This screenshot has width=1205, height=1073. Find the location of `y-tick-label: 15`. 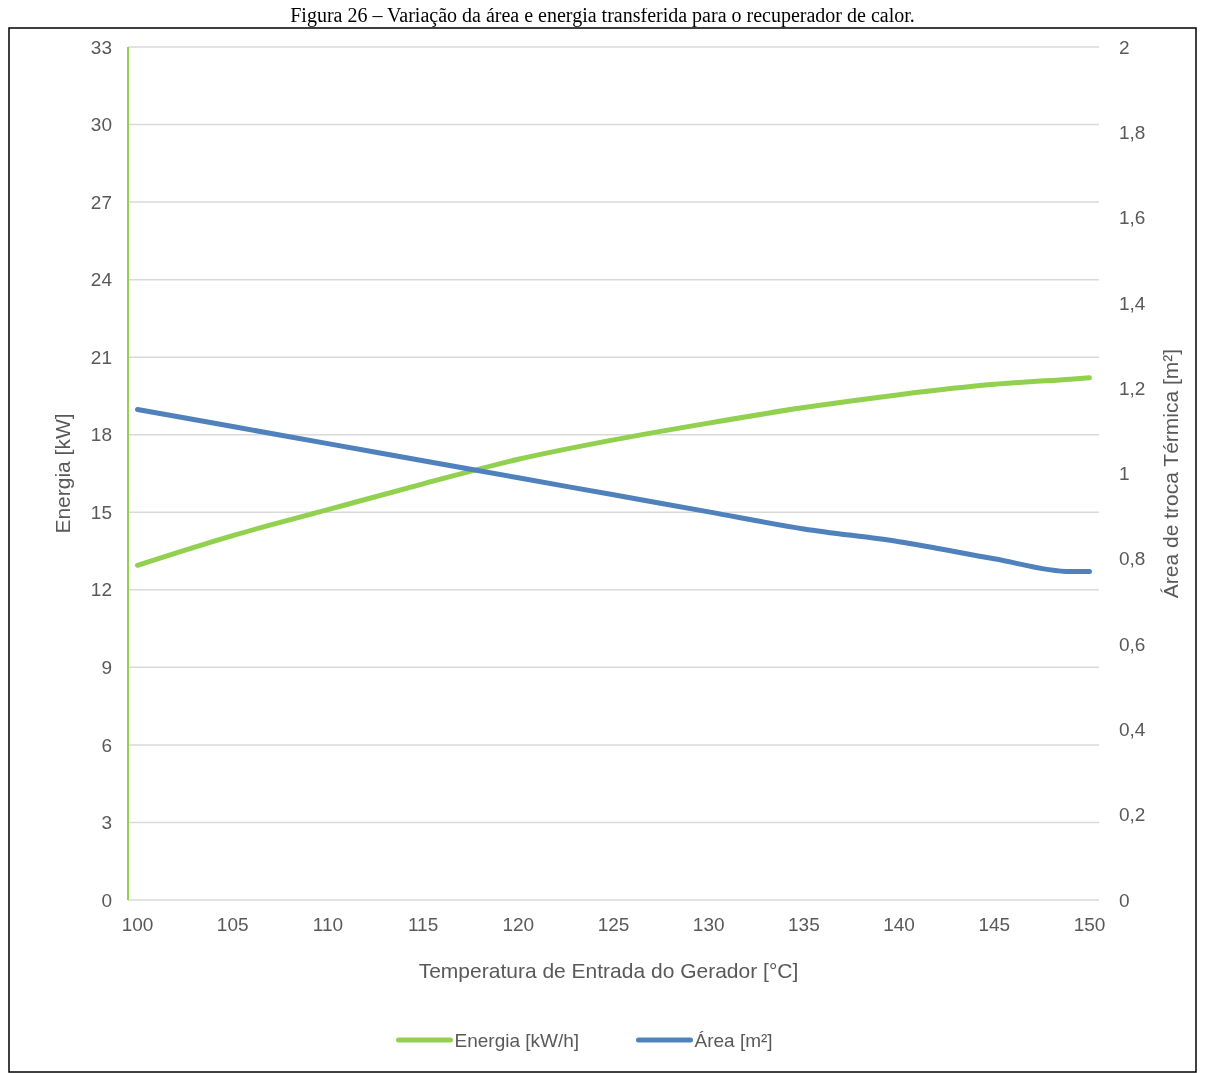

y-tick-label: 15 is located at coordinates (101, 512).